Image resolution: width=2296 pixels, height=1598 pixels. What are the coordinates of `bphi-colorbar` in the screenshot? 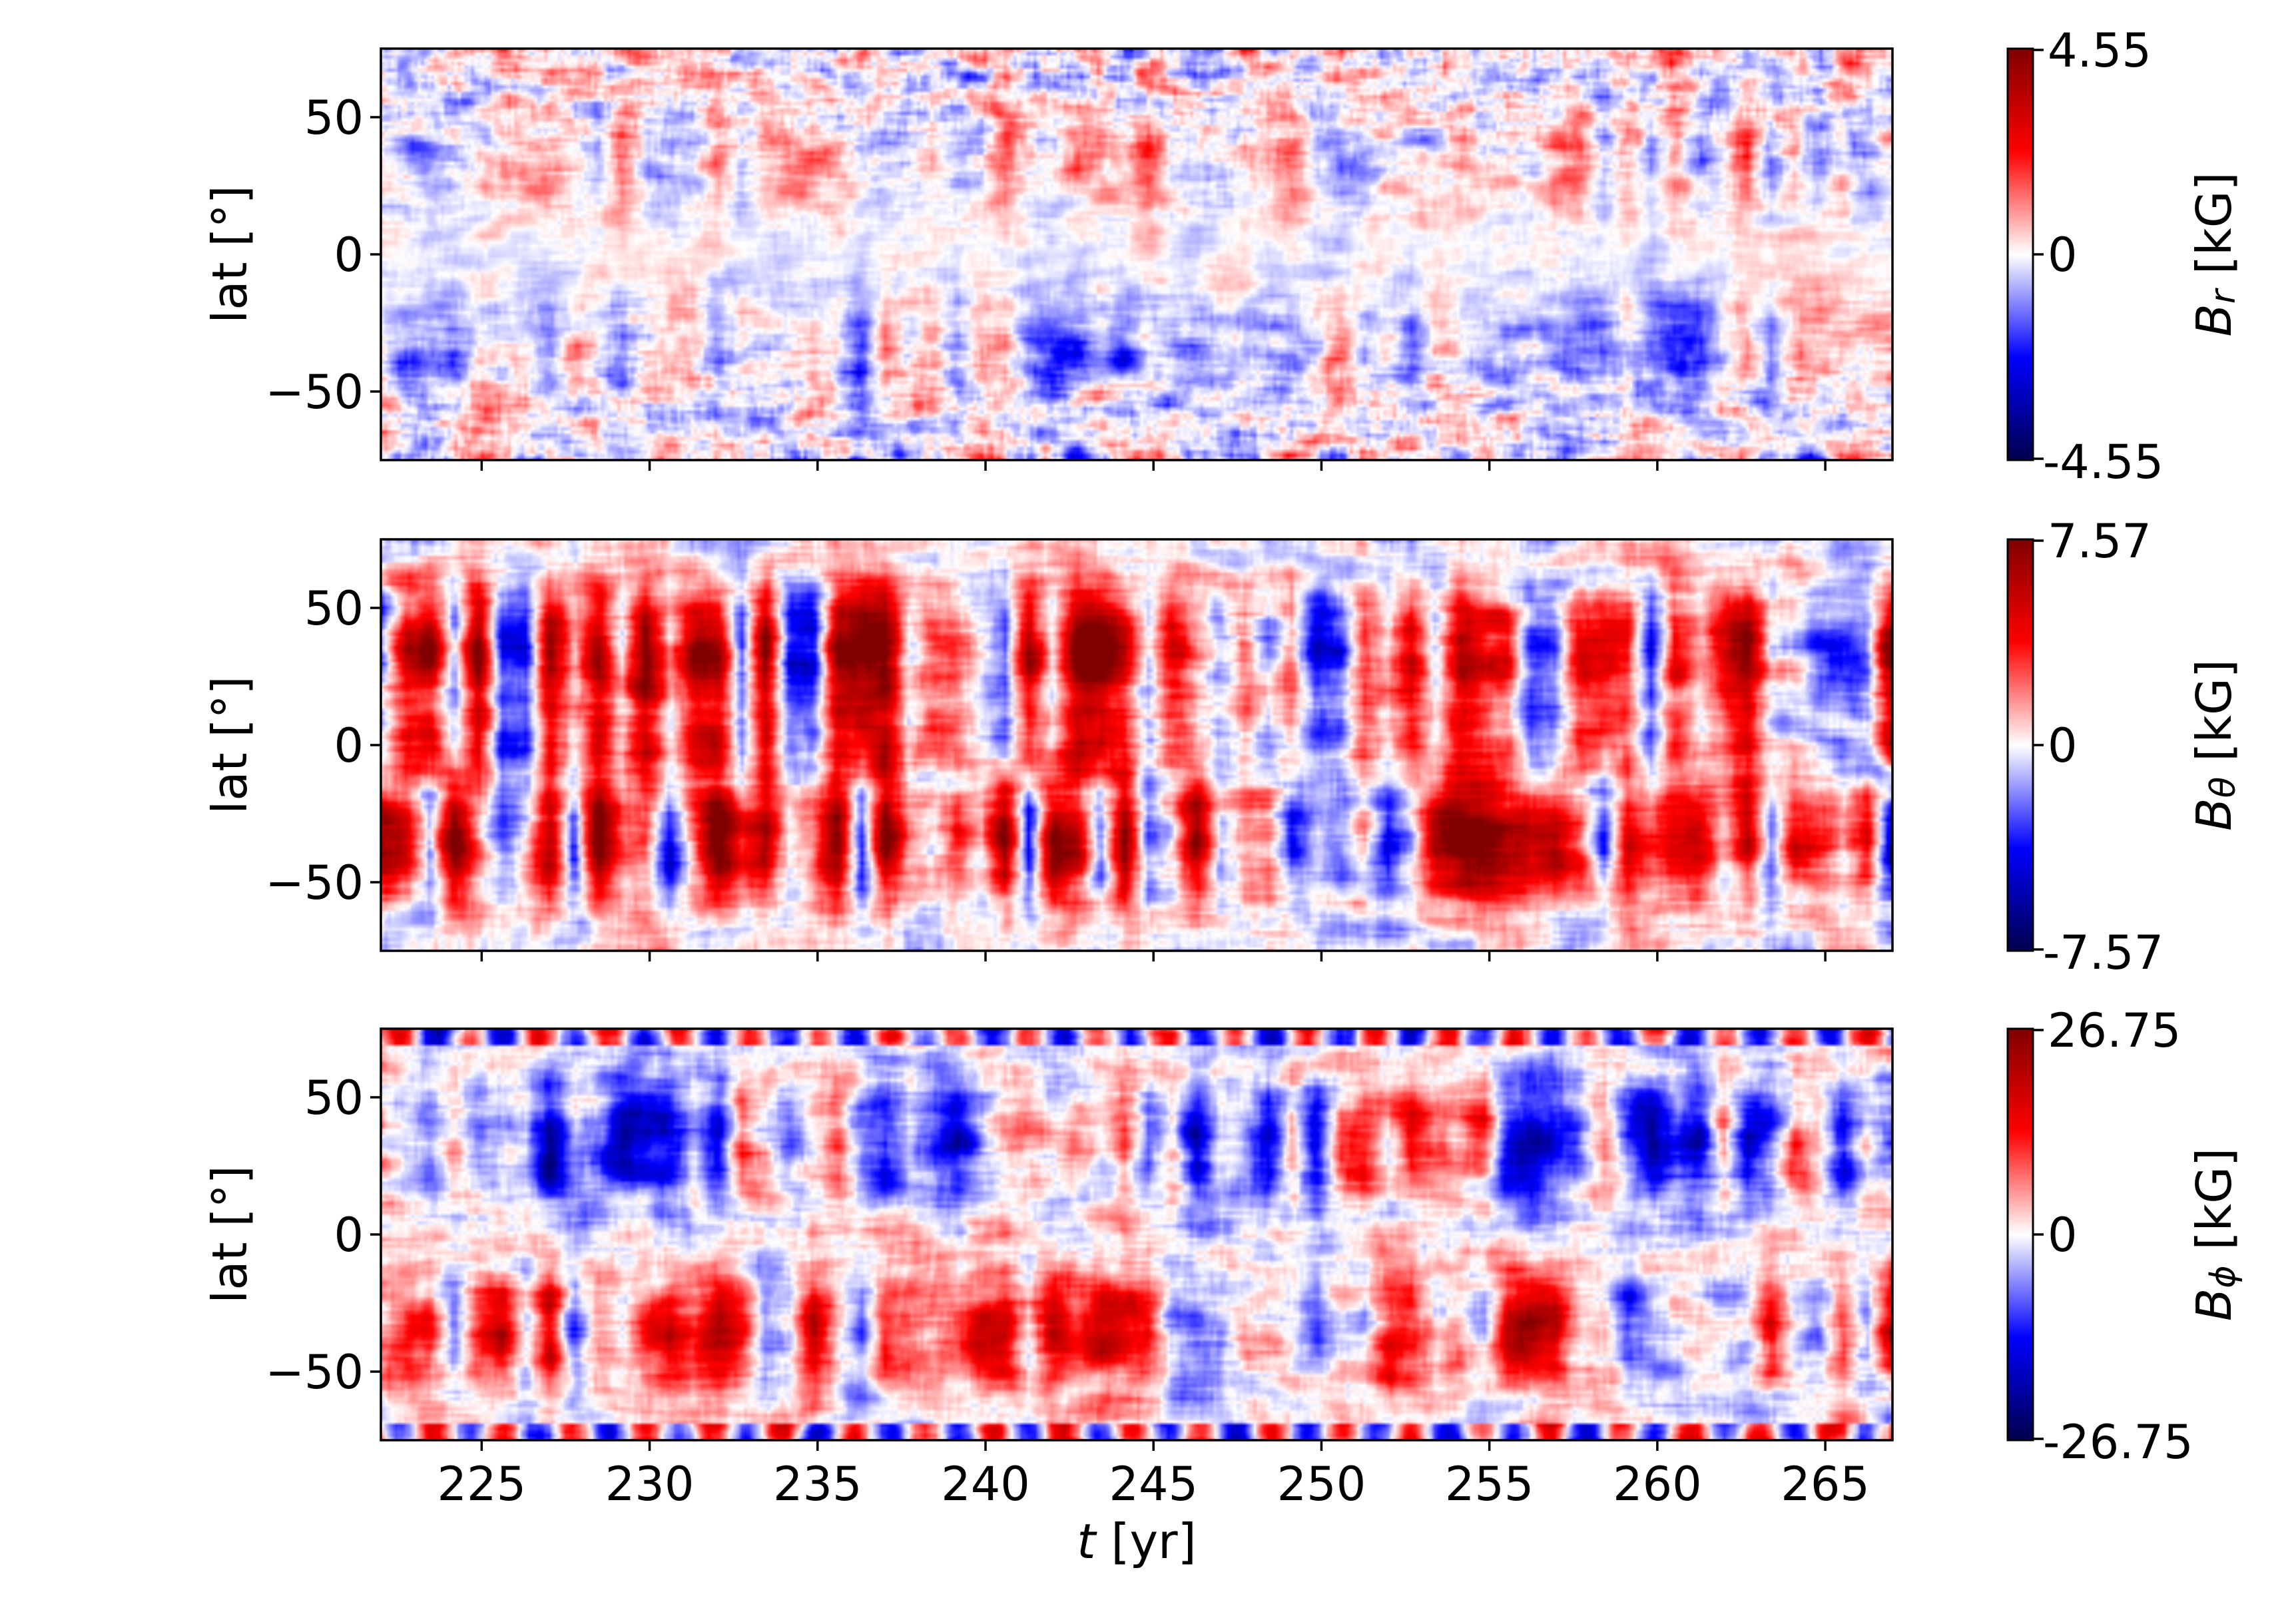 It's located at (2020, 1235).